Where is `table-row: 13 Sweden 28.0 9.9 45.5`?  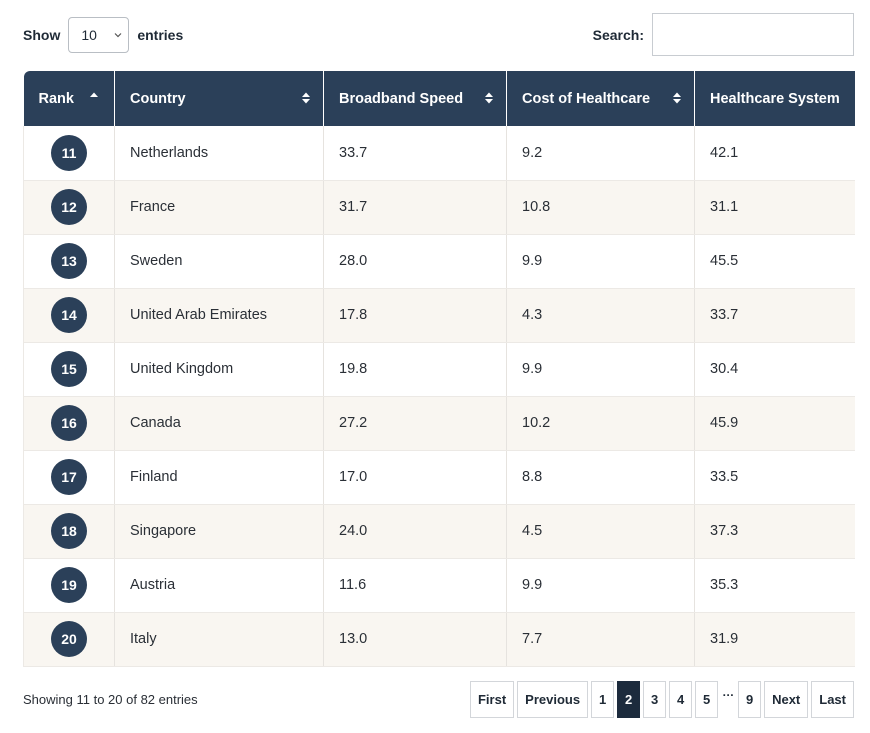 table-row: 13 Sweden 28.0 9.9 45.5 is located at coordinates (439, 261).